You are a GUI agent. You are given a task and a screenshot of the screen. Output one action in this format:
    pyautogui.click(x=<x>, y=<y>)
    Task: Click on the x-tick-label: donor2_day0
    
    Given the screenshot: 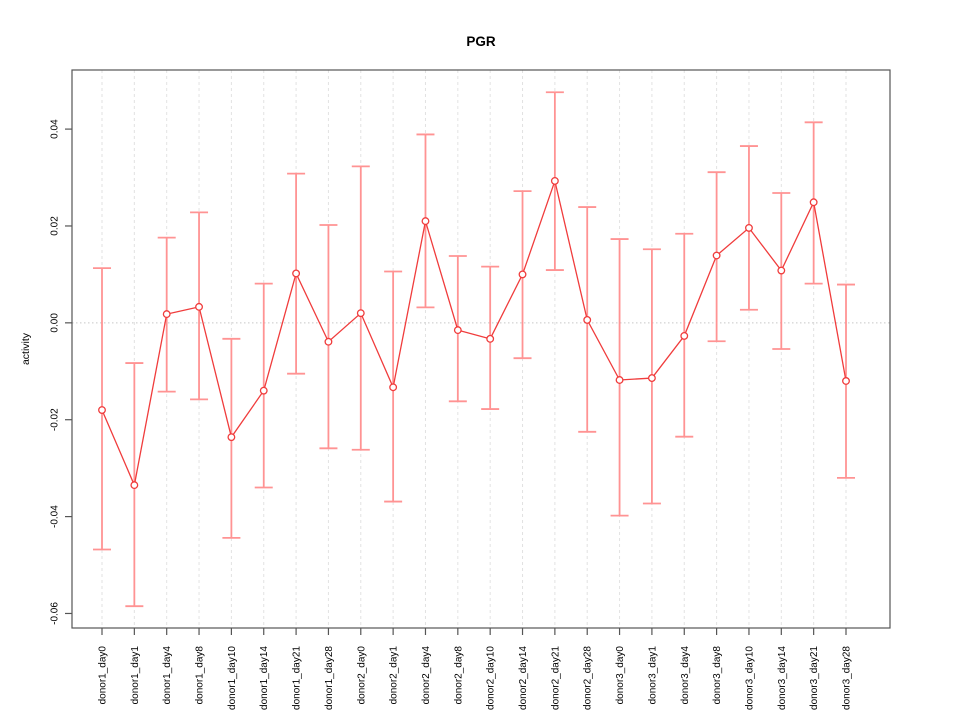 What is the action you would take?
    pyautogui.click(x=361, y=675)
    